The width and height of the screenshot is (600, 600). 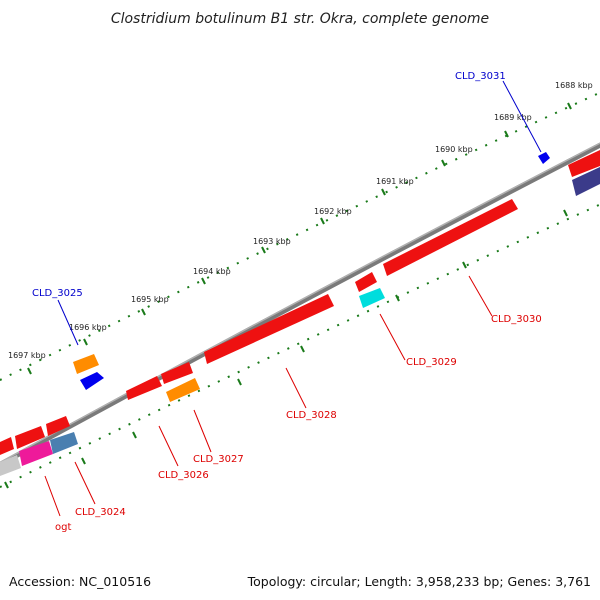 What do you see at coordinates (100, 512) in the screenshot?
I see `gene-label-CLD_3024: CLD_3024` at bounding box center [100, 512].